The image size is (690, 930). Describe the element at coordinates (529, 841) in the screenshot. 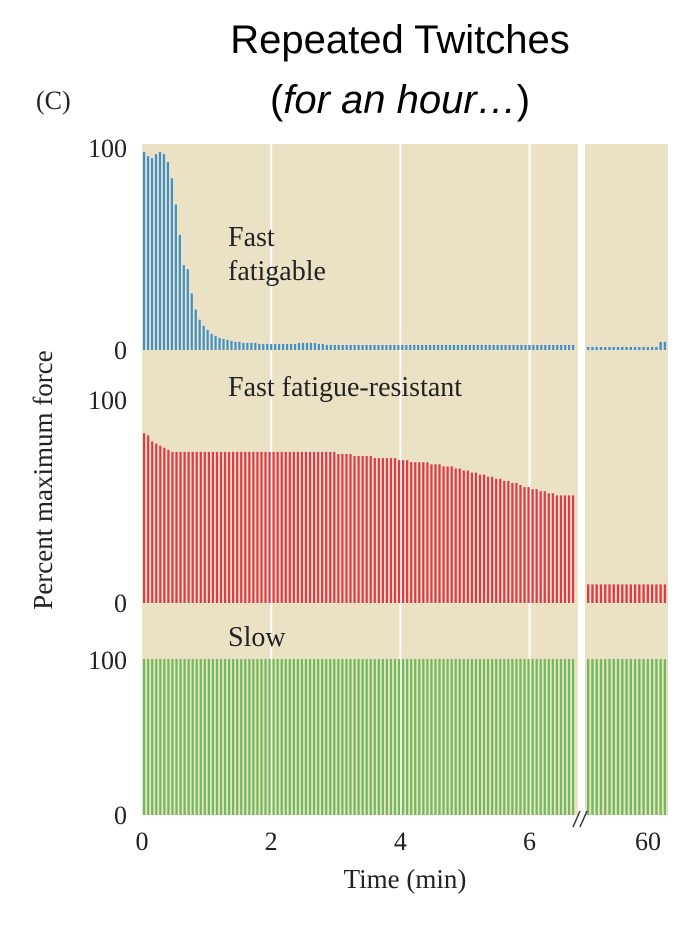

I see `x-tick-label: 6` at that location.